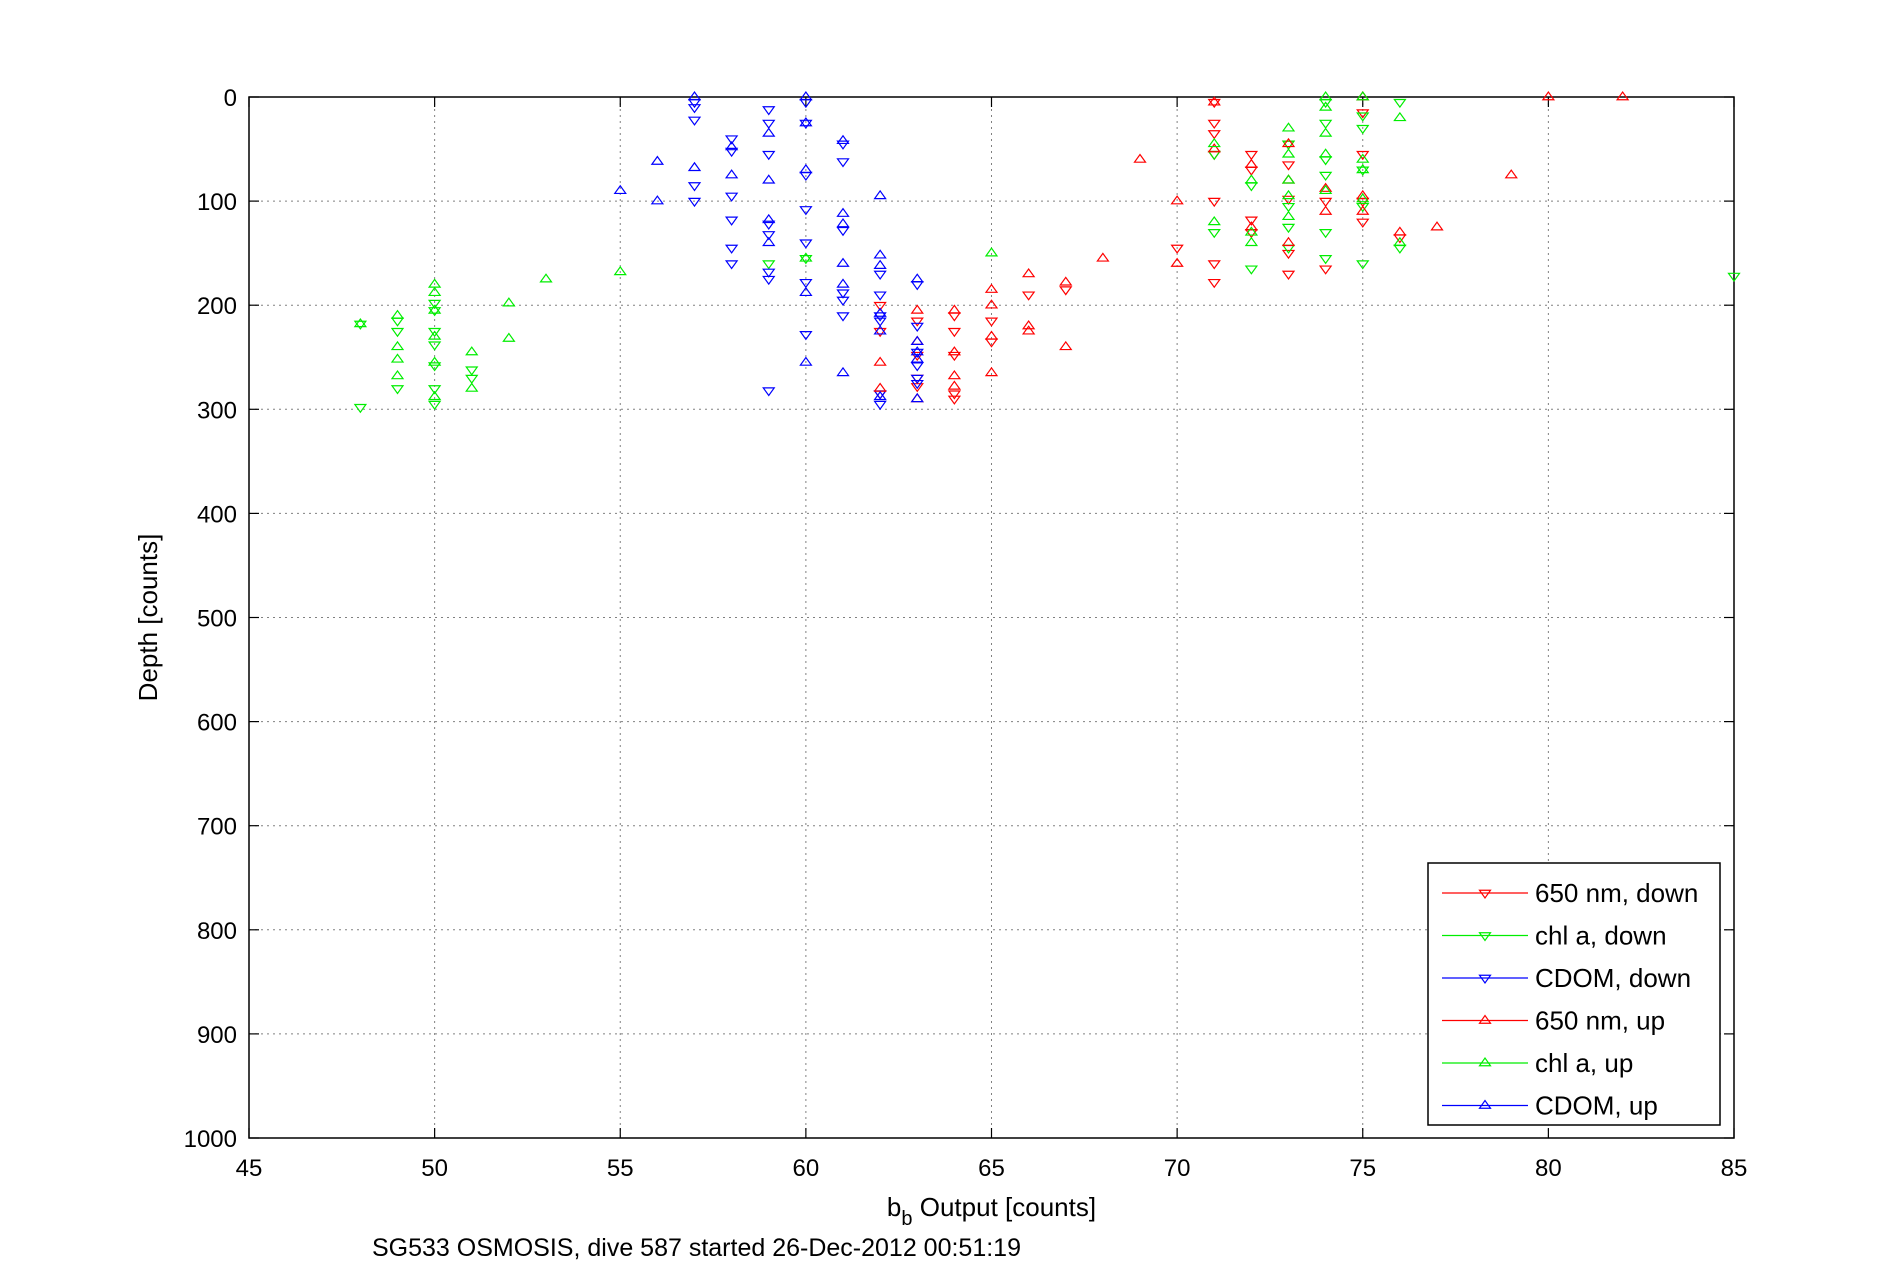 The height and width of the screenshot is (1262, 1891). I want to click on x-tick-label: 55, so click(620, 1168).